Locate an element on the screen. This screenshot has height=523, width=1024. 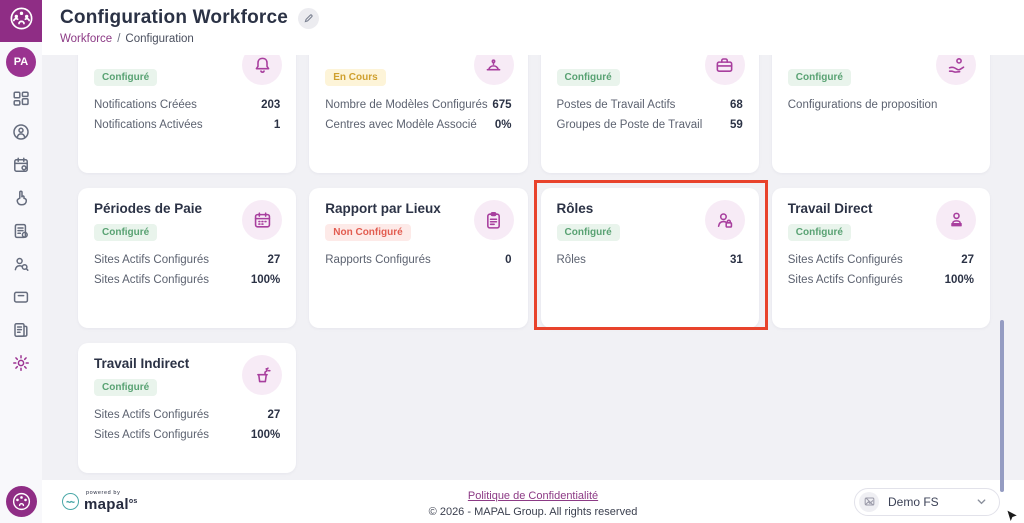
sidebar-item-settings-icon is located at coordinates (21, 363).